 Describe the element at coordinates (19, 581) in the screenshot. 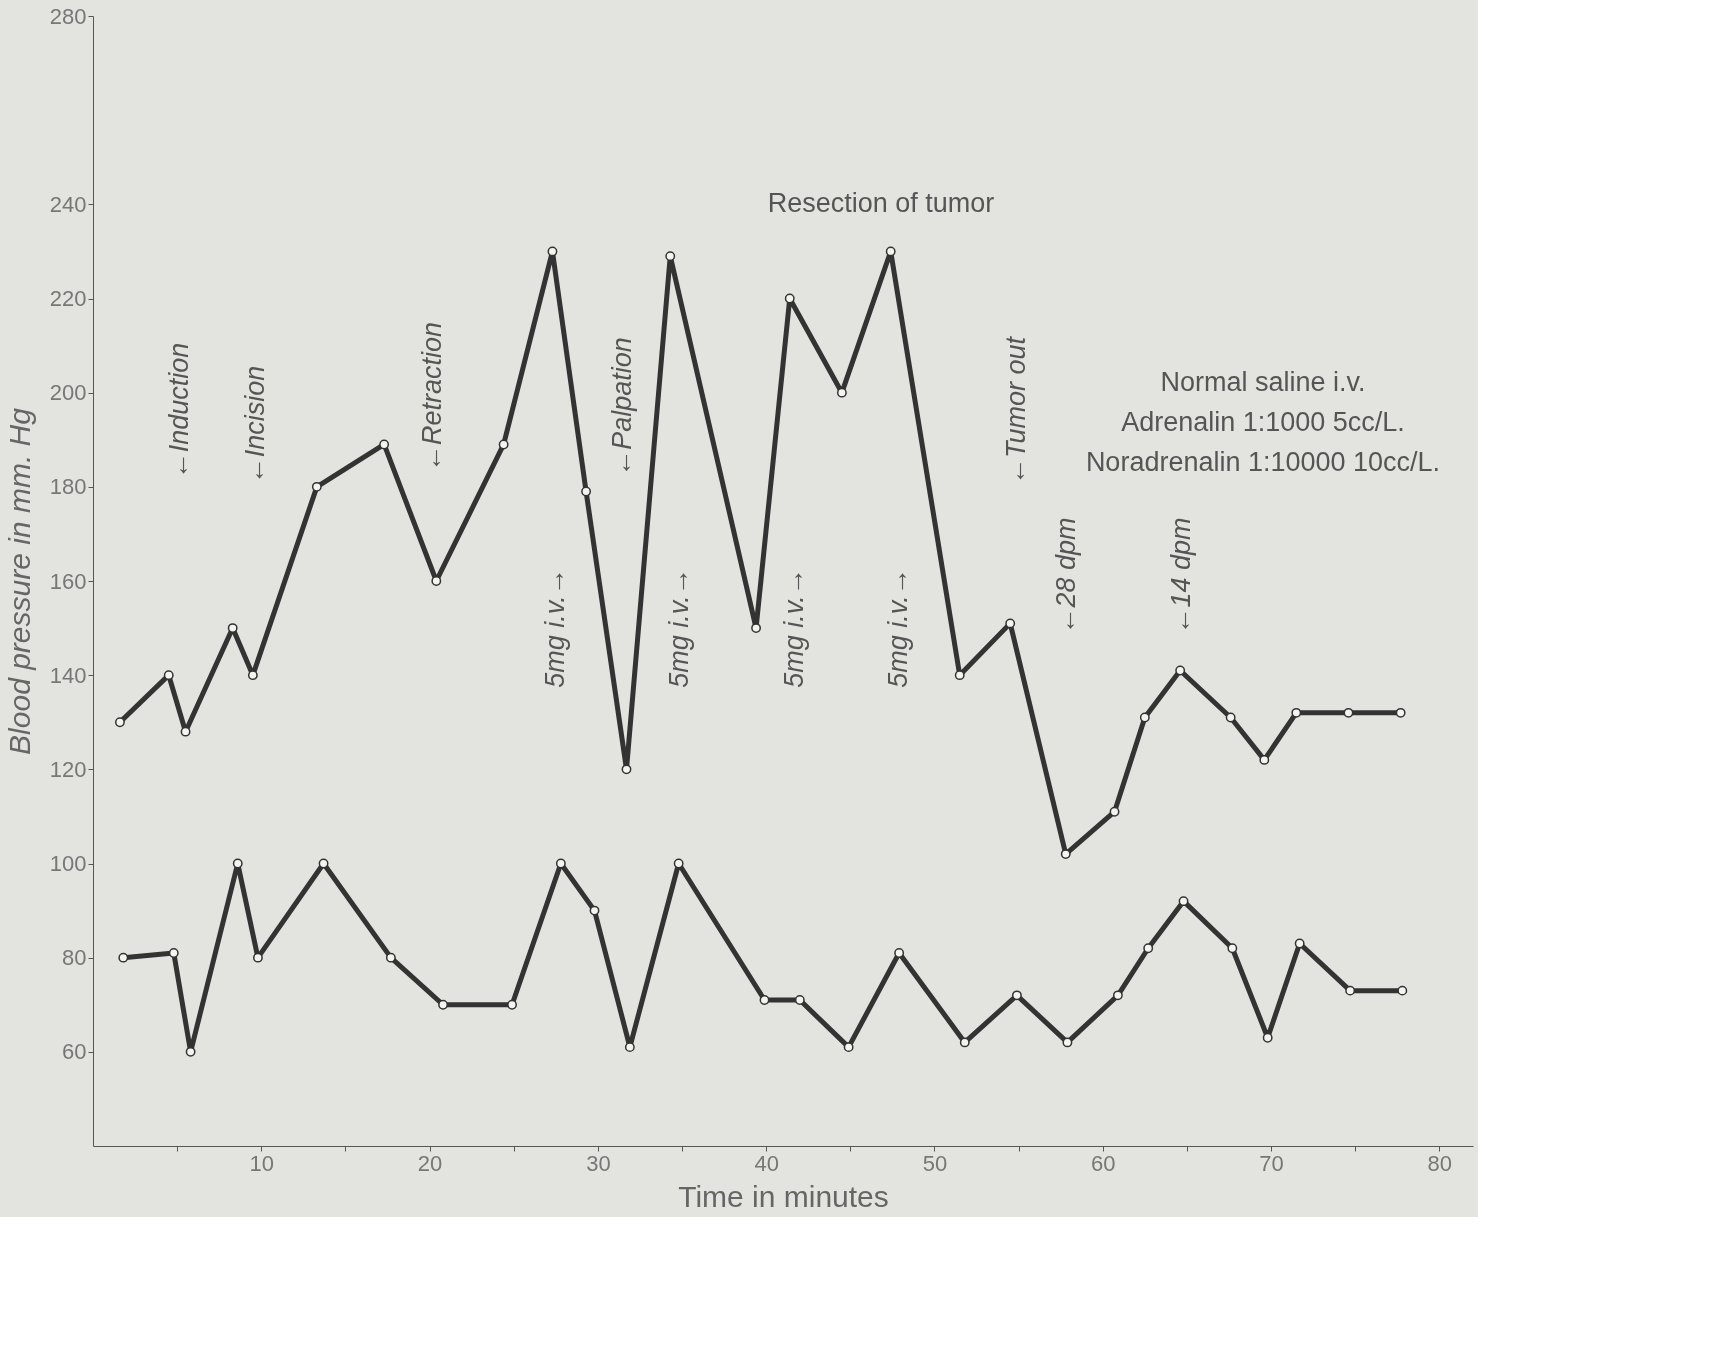

I see `y-axis-title: Blood pressure in mm. Hg` at that location.